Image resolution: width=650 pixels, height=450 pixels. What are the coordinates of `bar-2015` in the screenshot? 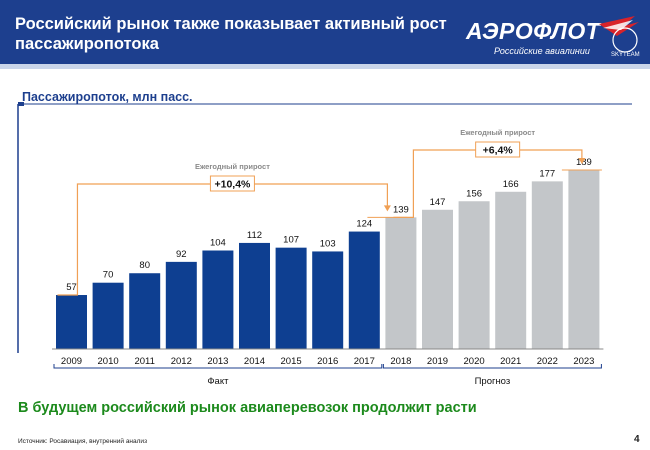 It's located at (291, 298).